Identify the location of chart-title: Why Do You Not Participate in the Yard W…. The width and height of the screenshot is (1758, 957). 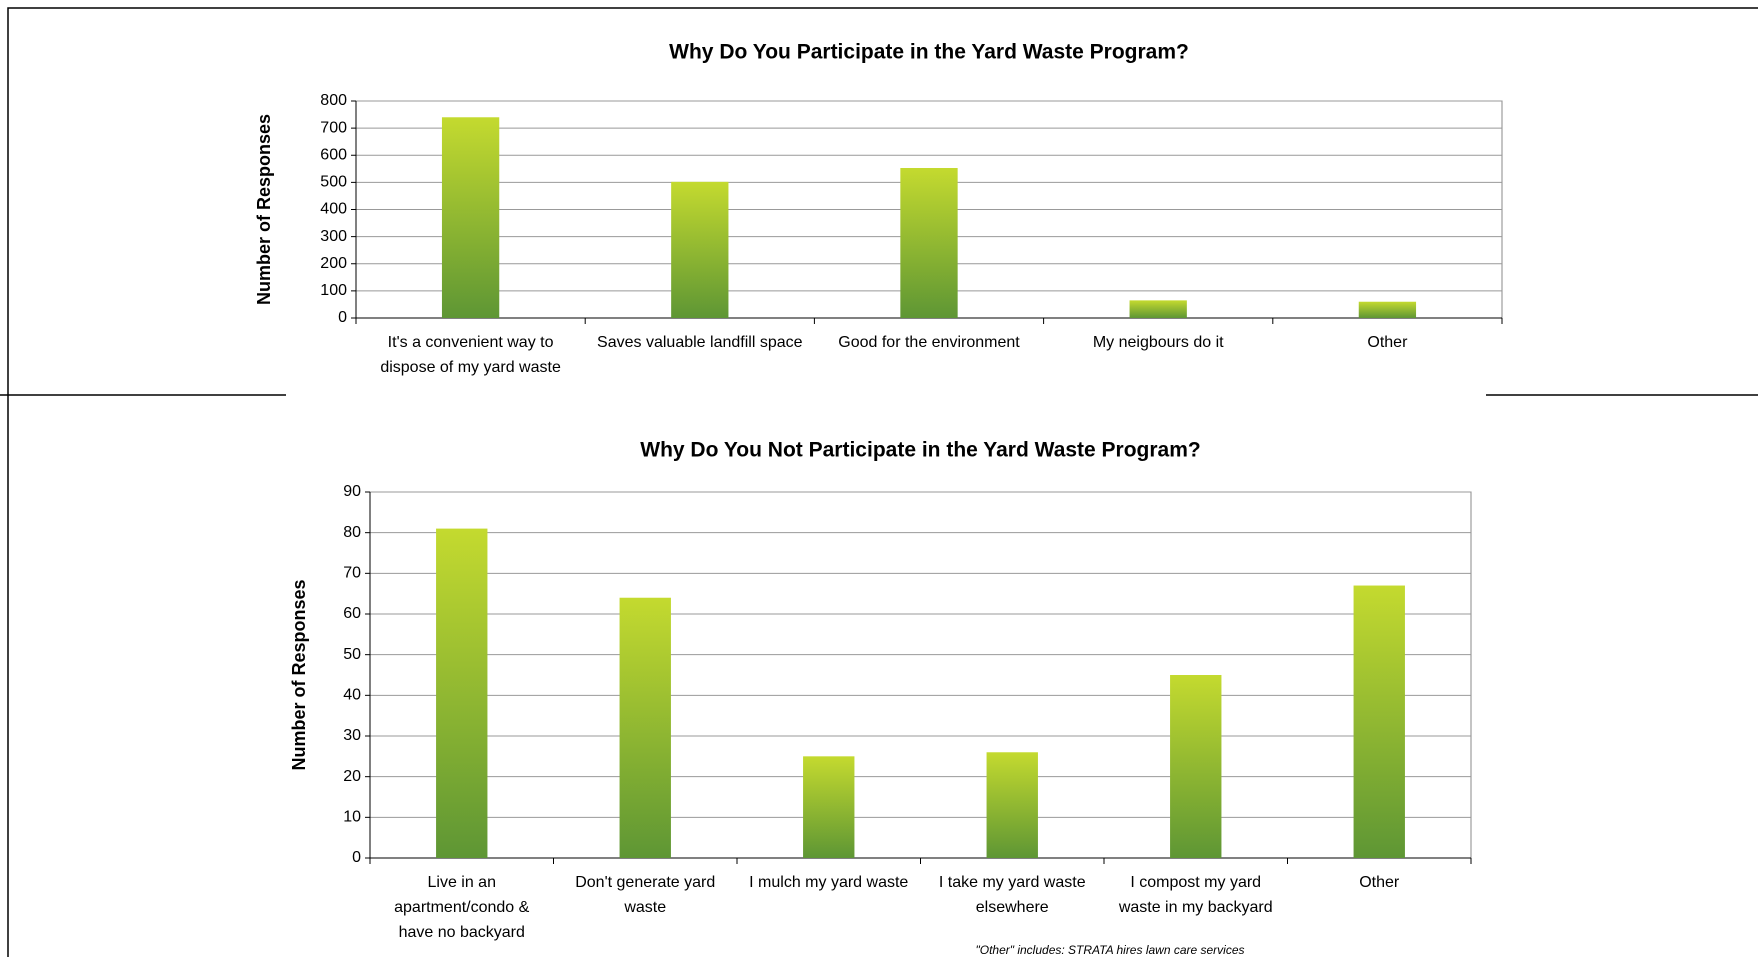
(920, 450).